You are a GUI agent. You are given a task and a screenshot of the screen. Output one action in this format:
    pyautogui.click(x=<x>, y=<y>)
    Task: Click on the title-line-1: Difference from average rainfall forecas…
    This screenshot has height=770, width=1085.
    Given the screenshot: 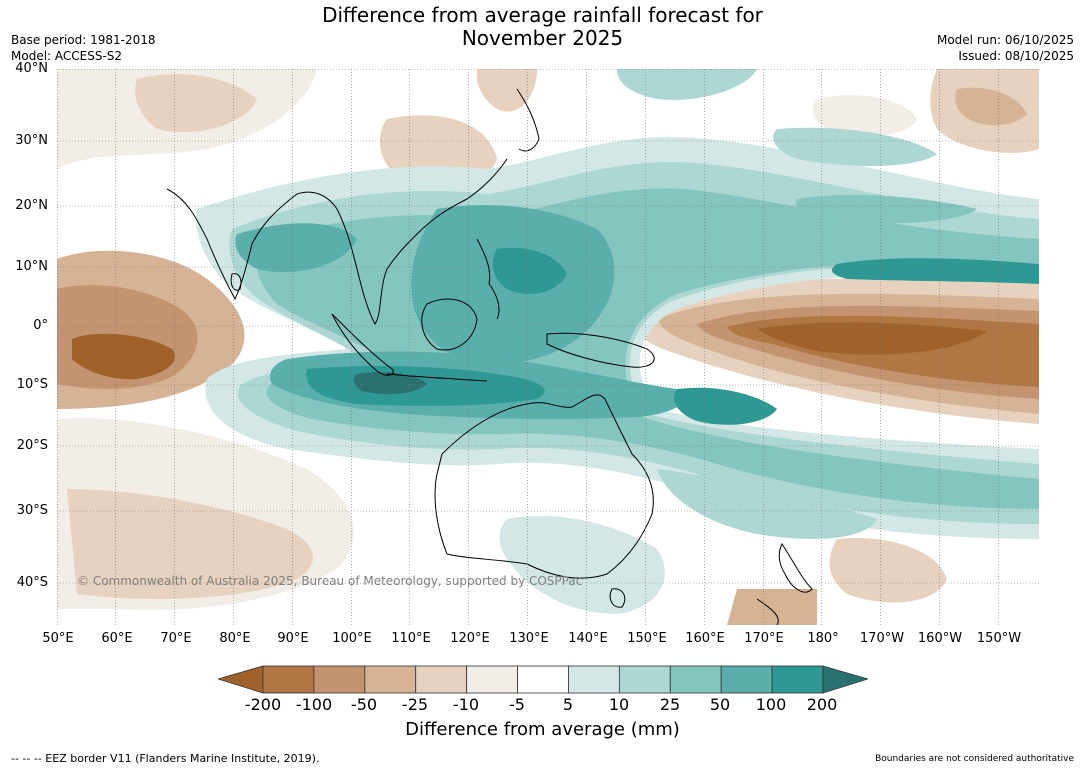 What is the action you would take?
    pyautogui.click(x=542, y=15)
    